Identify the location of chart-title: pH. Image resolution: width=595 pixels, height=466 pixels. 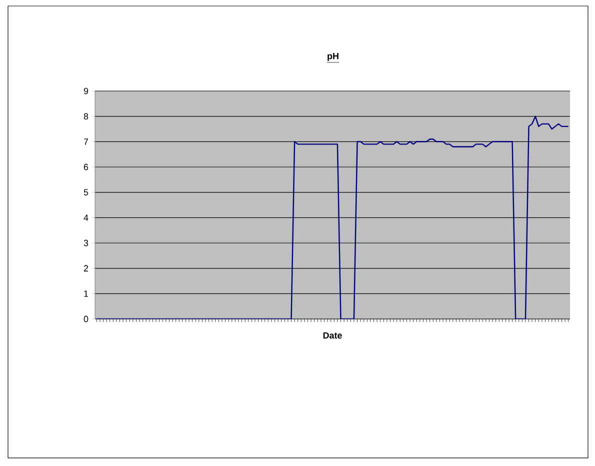
(333, 57).